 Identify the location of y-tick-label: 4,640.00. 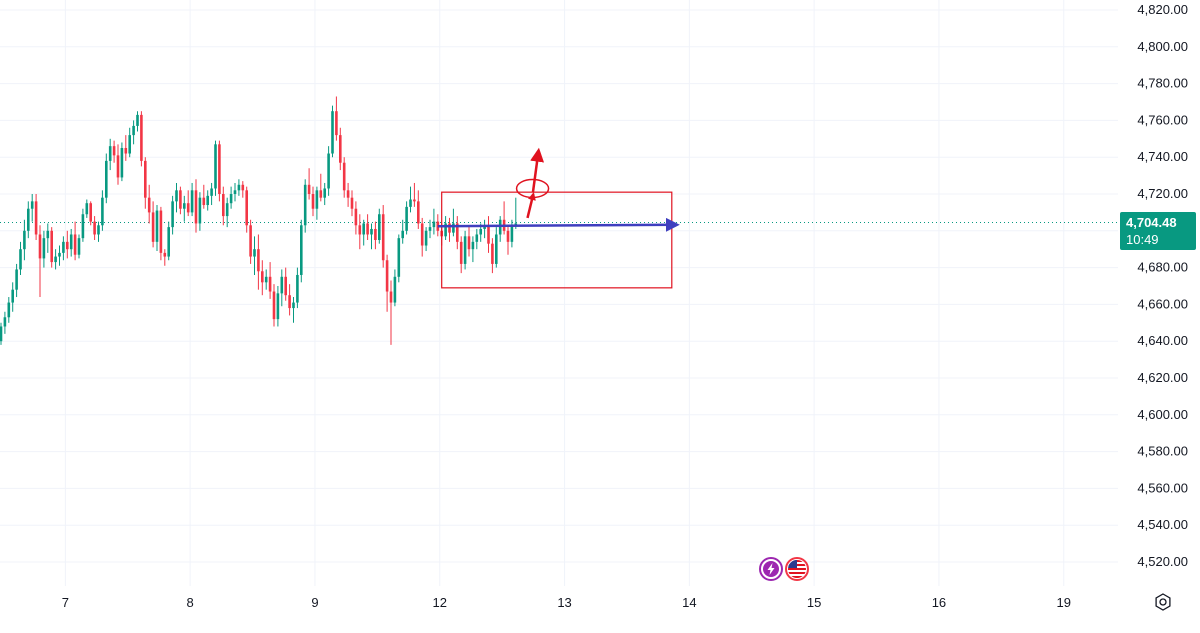
(1162, 340).